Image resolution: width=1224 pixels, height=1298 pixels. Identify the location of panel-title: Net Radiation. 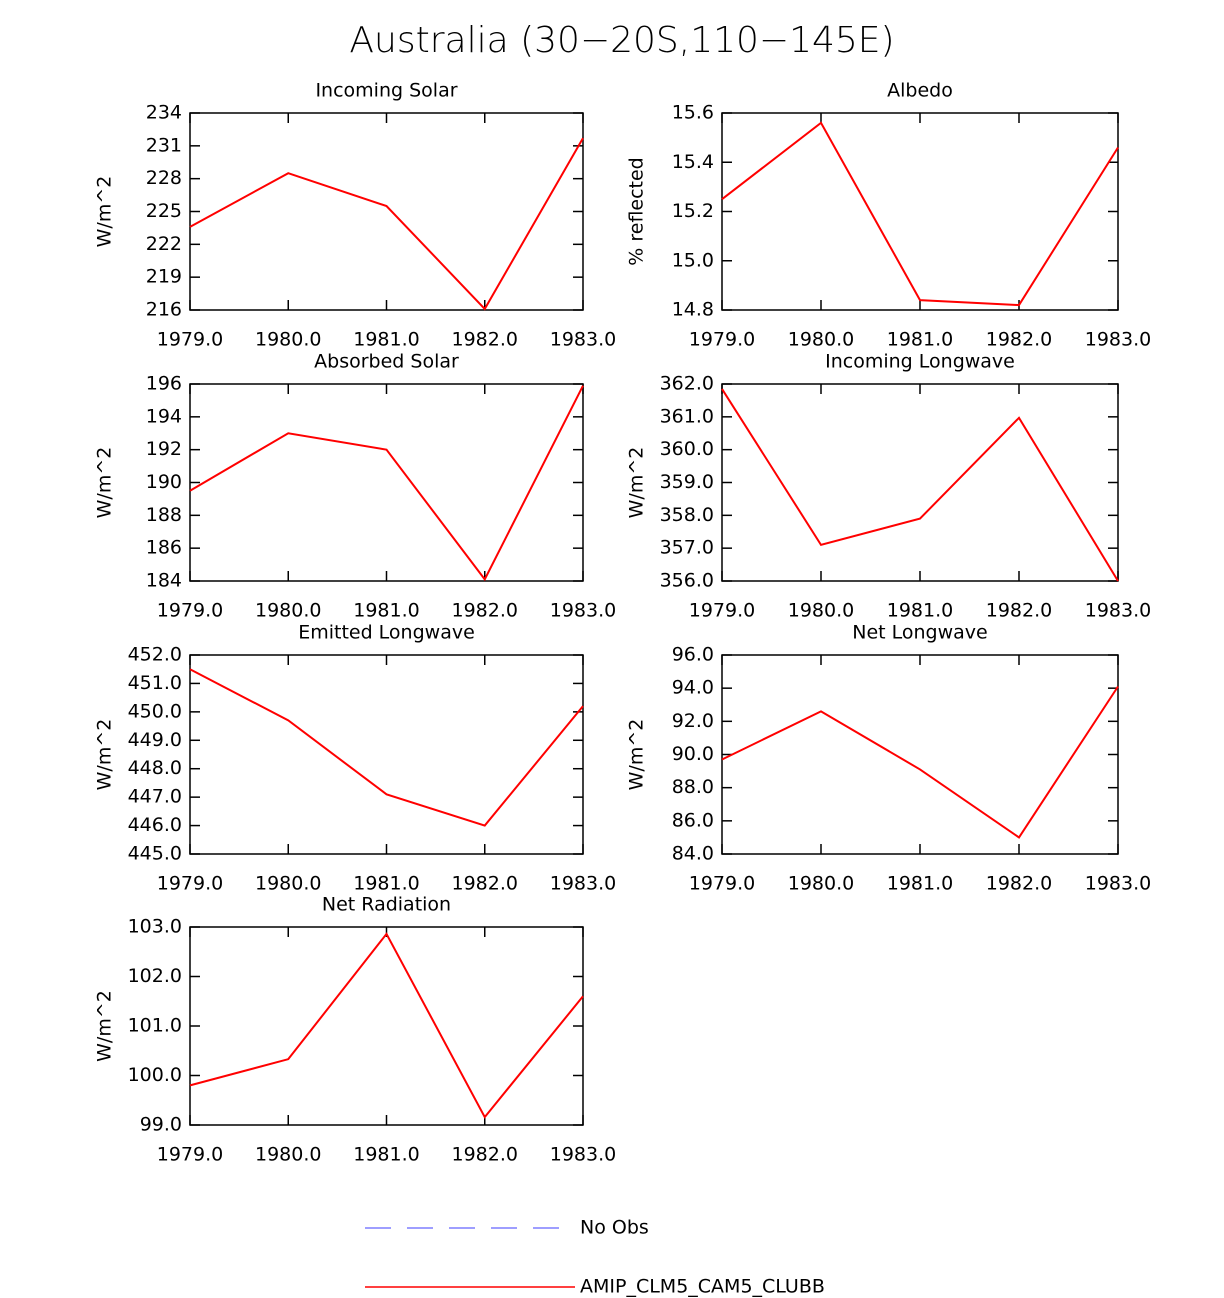
(386, 905).